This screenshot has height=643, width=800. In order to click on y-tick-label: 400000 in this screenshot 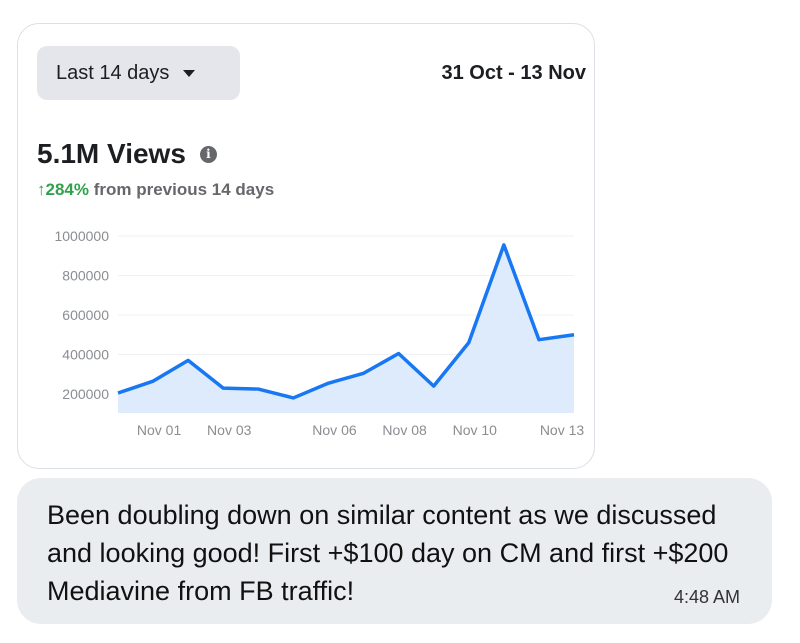, I will do `click(85, 355)`.